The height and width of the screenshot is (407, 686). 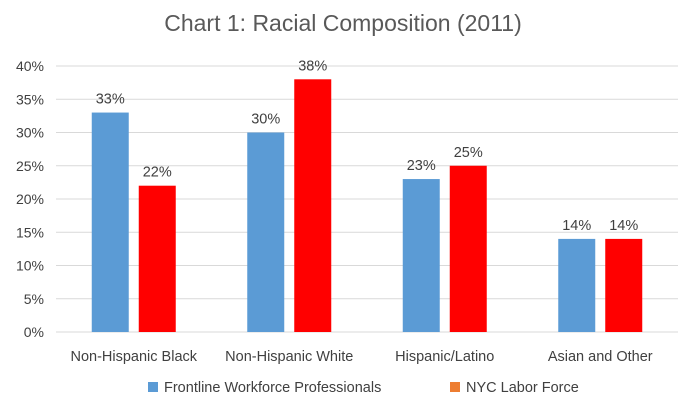 I want to click on legend-label: NYC Labor Force, so click(x=522, y=388).